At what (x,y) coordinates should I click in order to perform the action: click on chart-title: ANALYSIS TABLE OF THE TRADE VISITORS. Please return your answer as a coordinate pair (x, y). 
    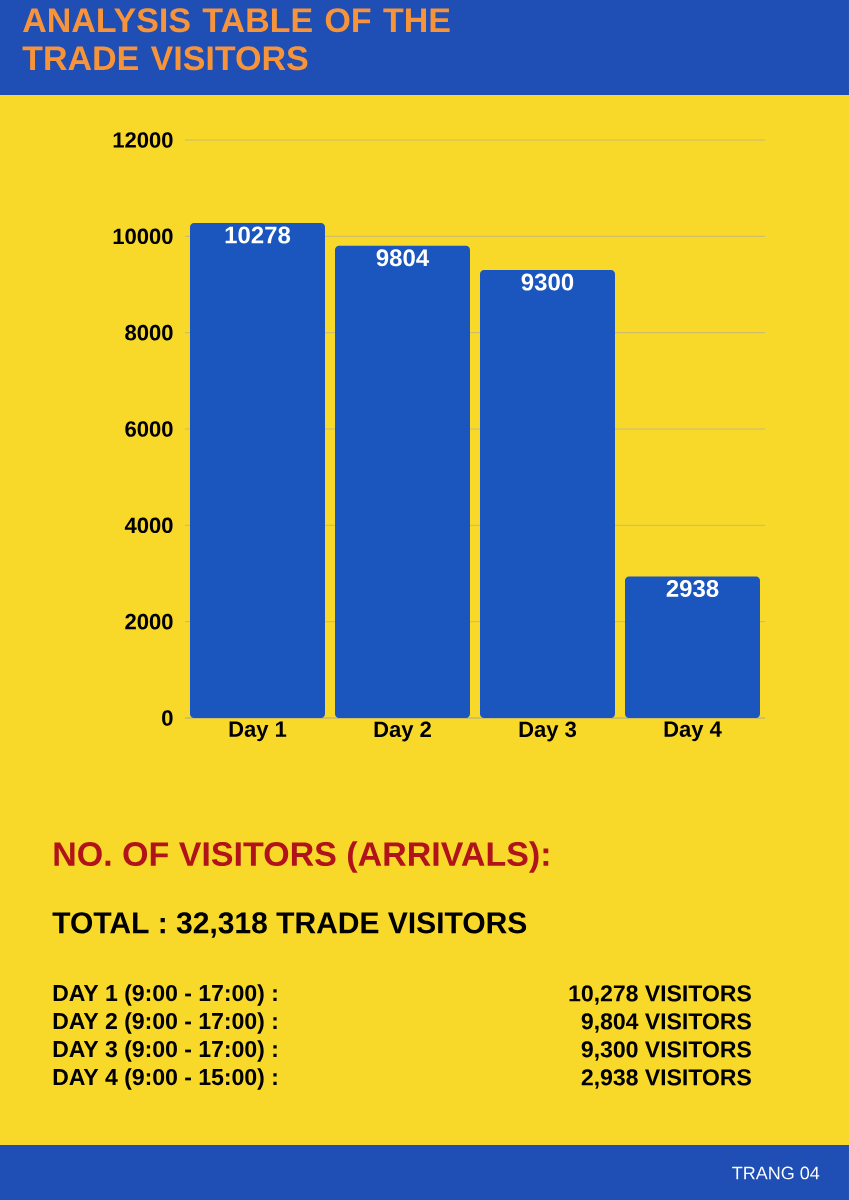
    Looking at the image, I should click on (236, 39).